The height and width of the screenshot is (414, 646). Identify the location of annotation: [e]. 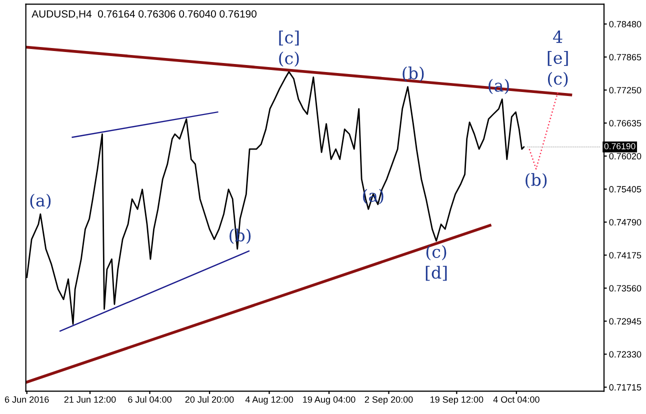
(558, 58).